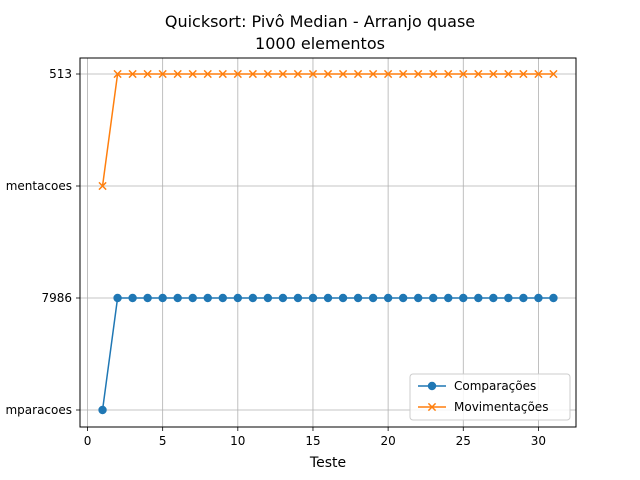 This screenshot has width=640, height=480. I want to click on chart-title-line-2: 1000 elementos, so click(320, 43).